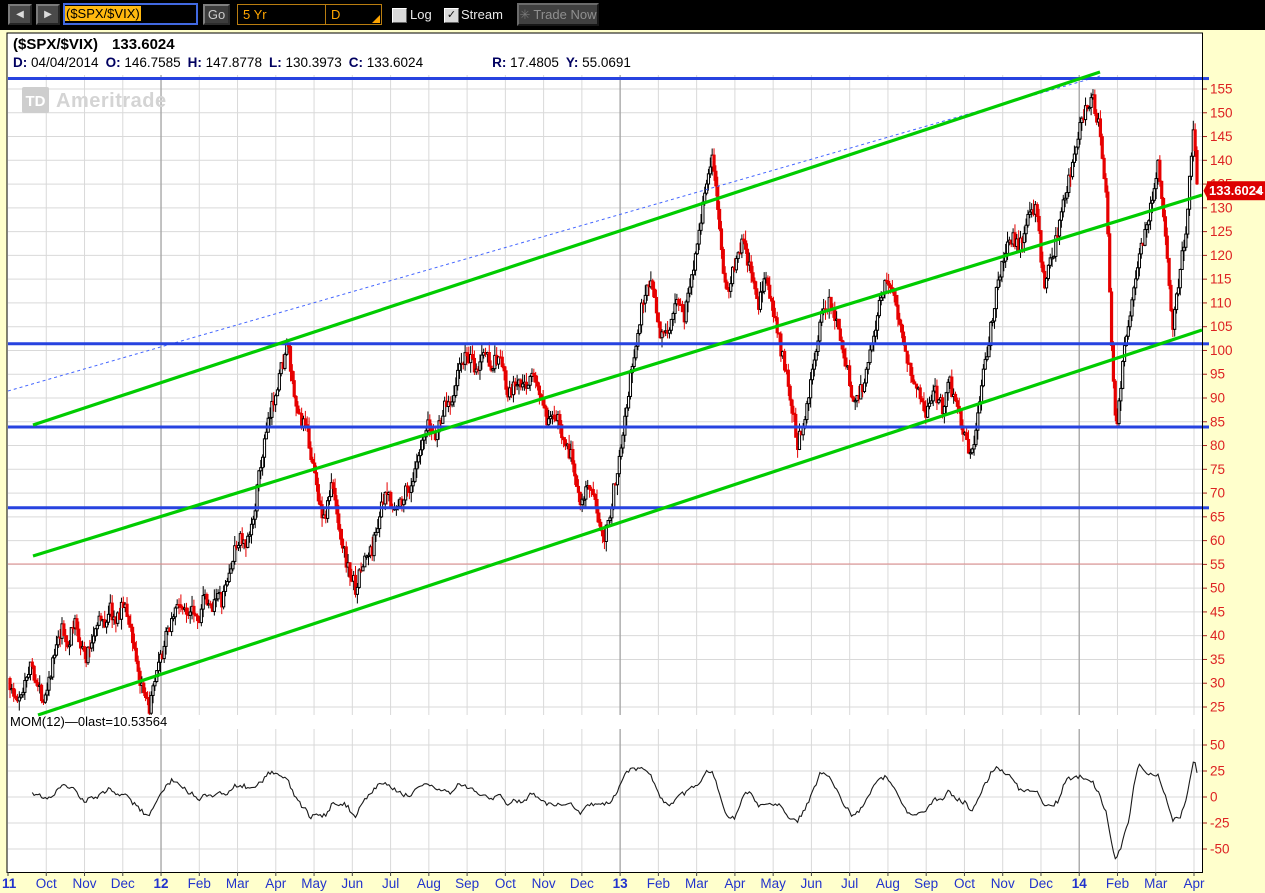 Image resolution: width=1265 pixels, height=893 pixels. Describe the element at coordinates (1217, 683) in the screenshot. I see `svg-text: 30` at that location.